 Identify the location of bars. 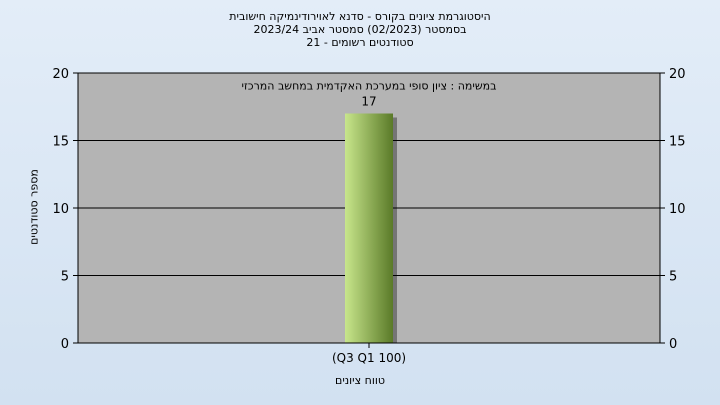
(371, 228).